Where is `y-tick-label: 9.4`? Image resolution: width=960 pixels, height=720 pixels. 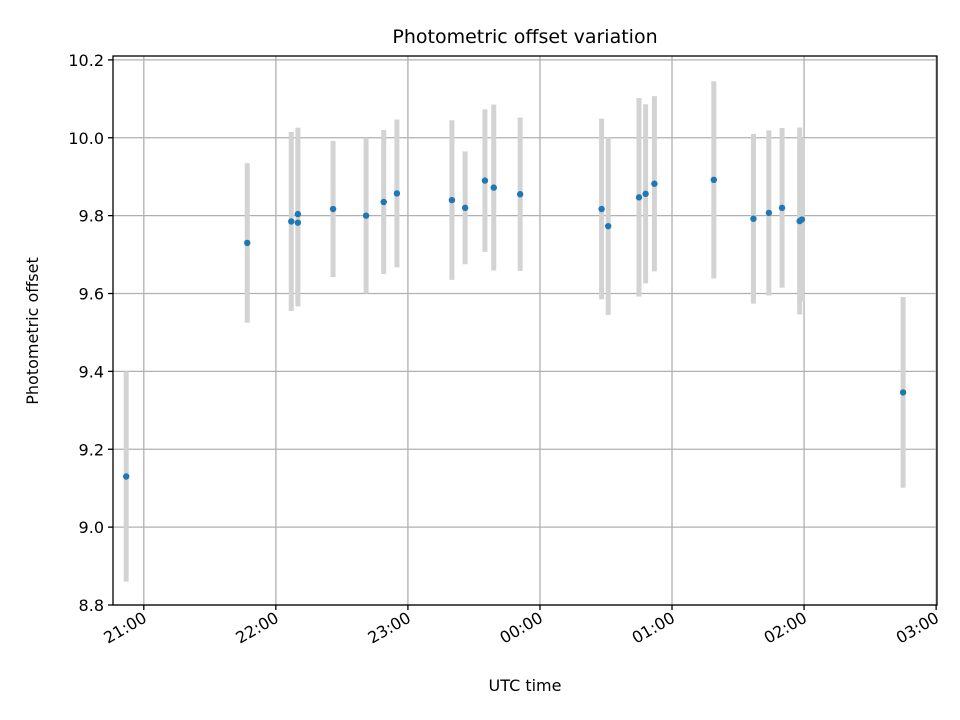 y-tick-label: 9.4 is located at coordinates (91, 371).